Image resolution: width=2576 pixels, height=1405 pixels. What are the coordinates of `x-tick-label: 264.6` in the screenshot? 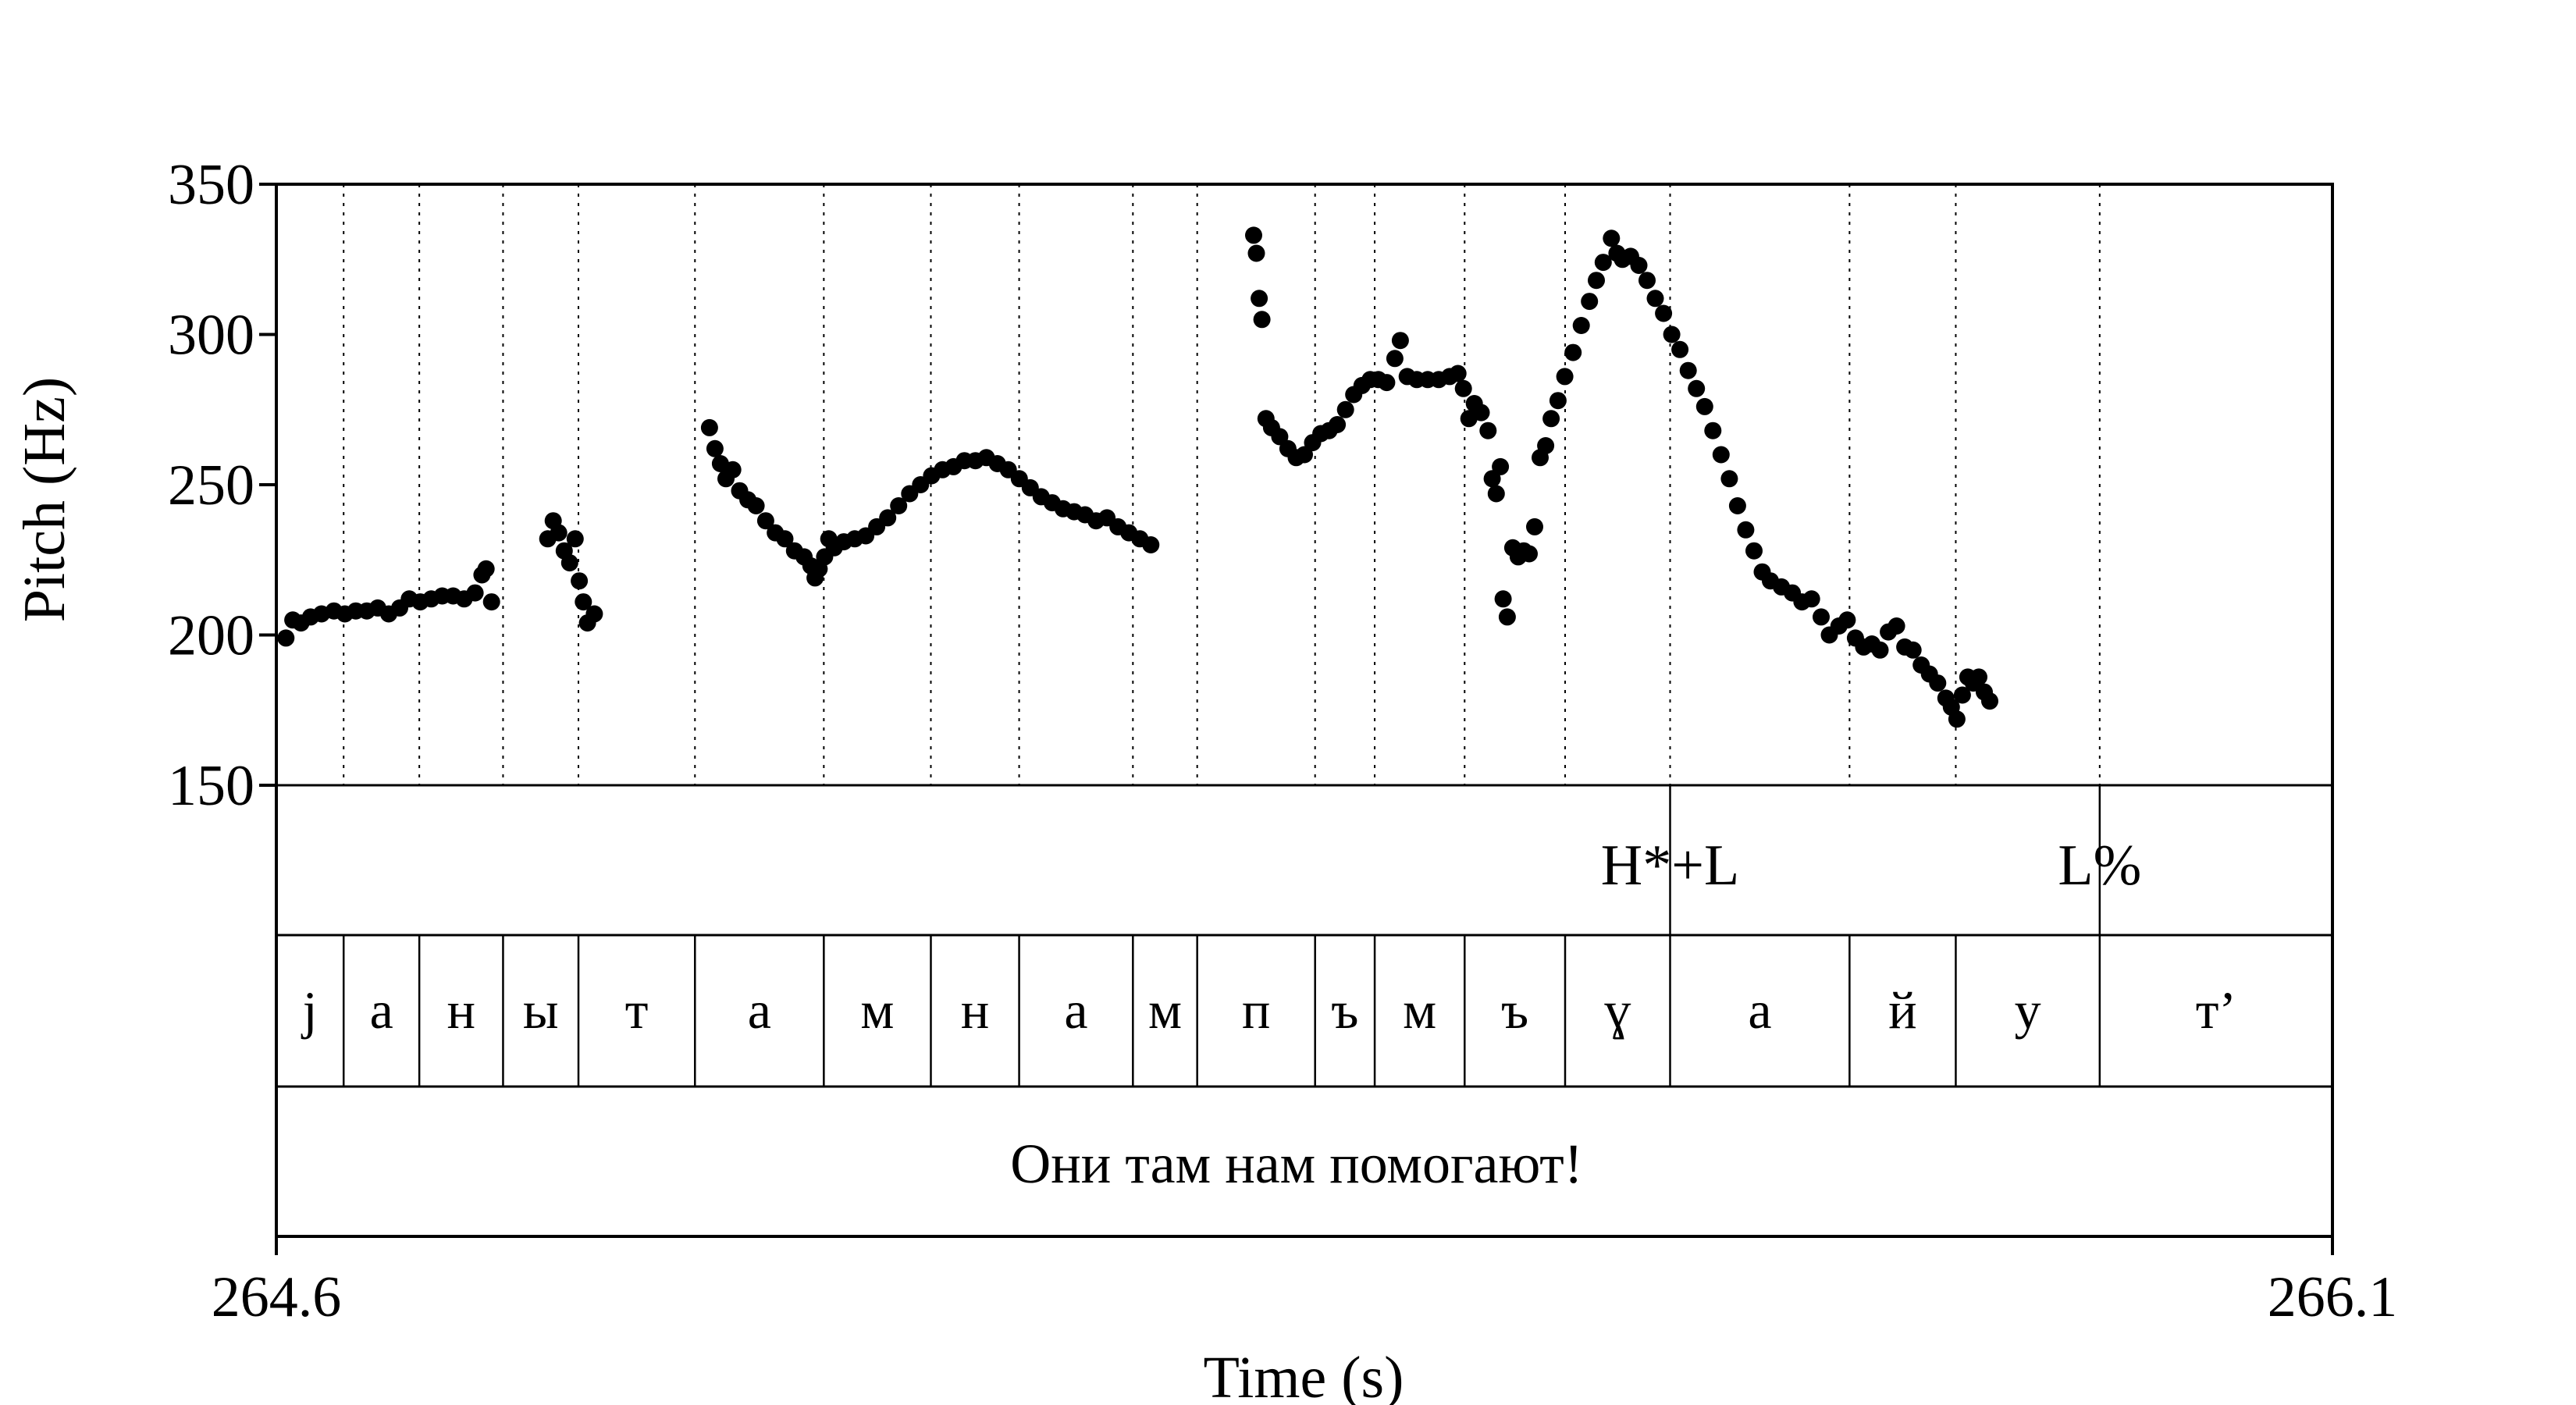 It's located at (277, 1297).